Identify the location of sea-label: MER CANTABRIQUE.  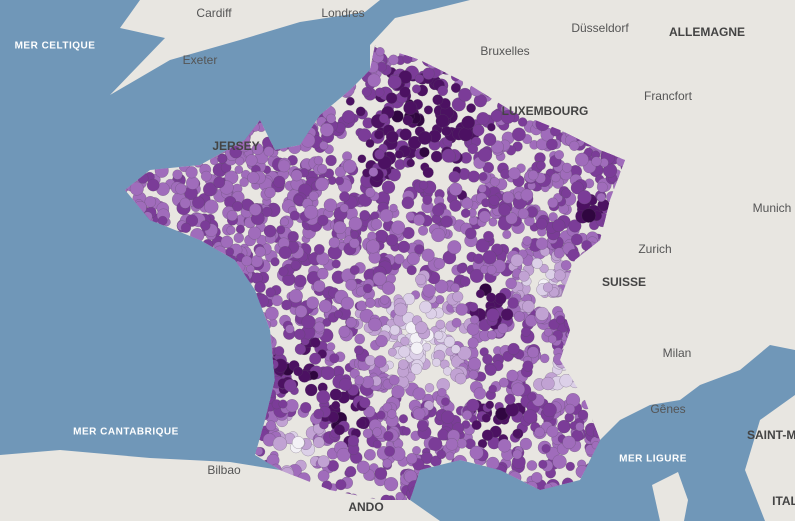
(126, 432).